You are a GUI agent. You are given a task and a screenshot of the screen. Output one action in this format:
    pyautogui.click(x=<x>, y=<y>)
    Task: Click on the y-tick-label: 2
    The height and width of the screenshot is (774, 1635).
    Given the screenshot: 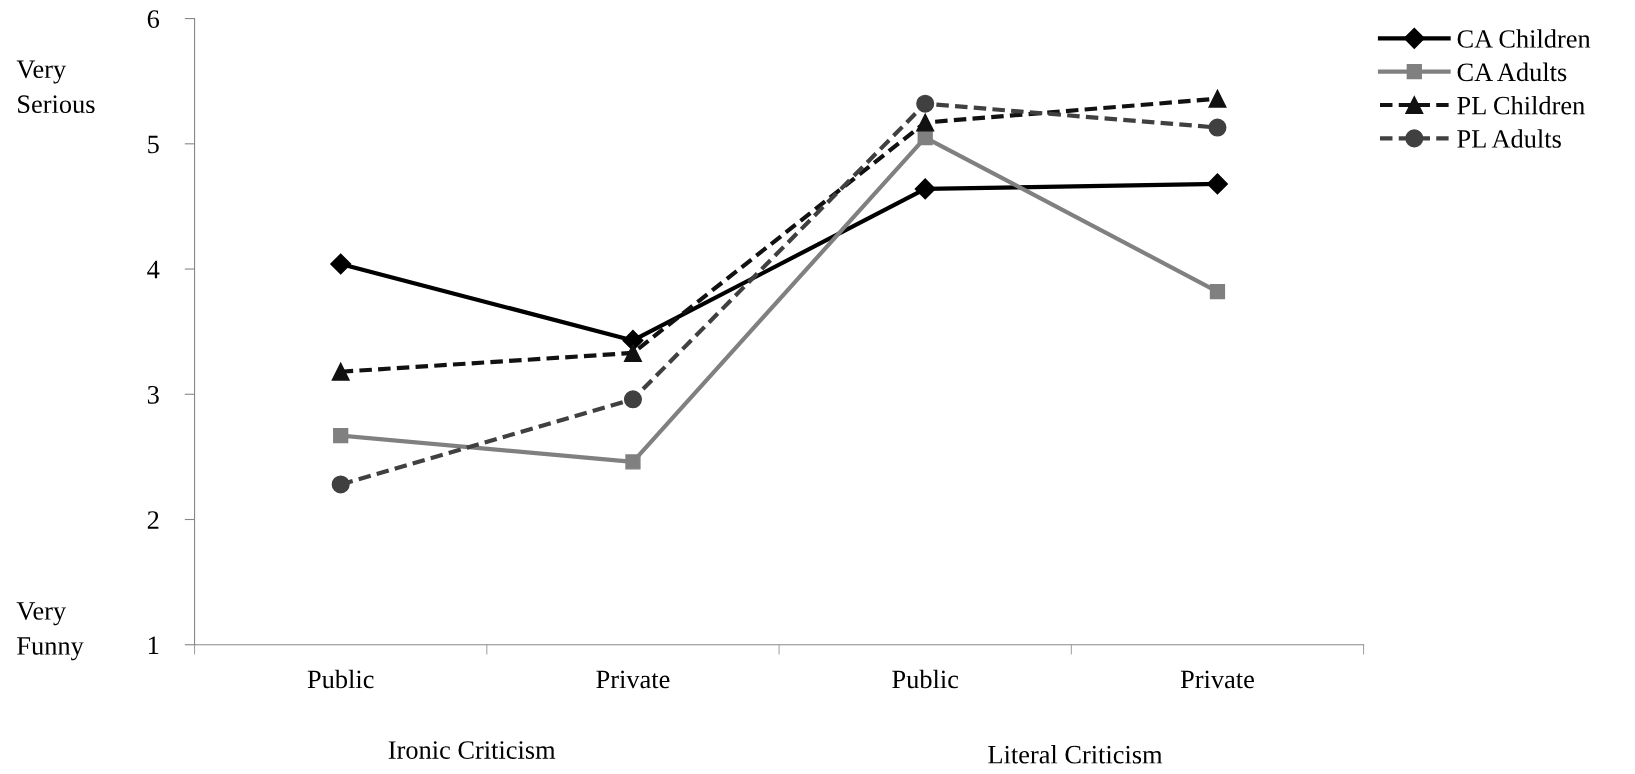 What is the action you would take?
    pyautogui.click(x=153, y=520)
    